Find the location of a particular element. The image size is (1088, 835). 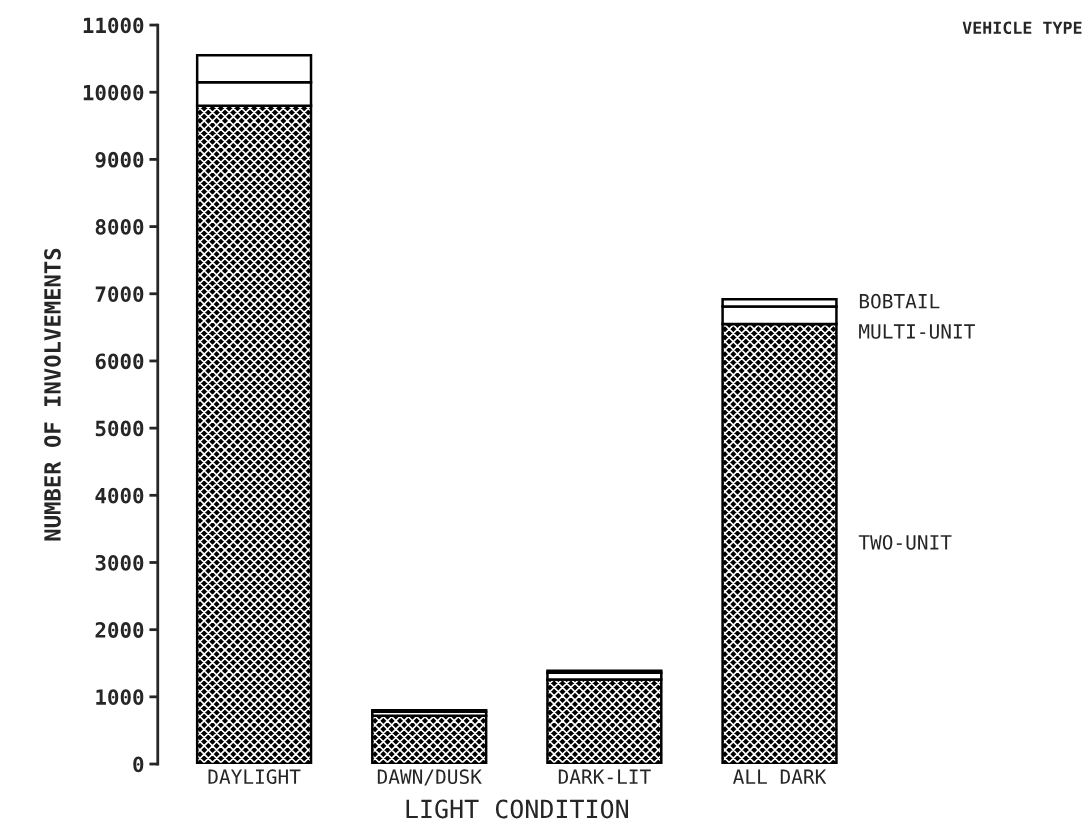

y-tick-label: 0 is located at coordinates (138, 764).